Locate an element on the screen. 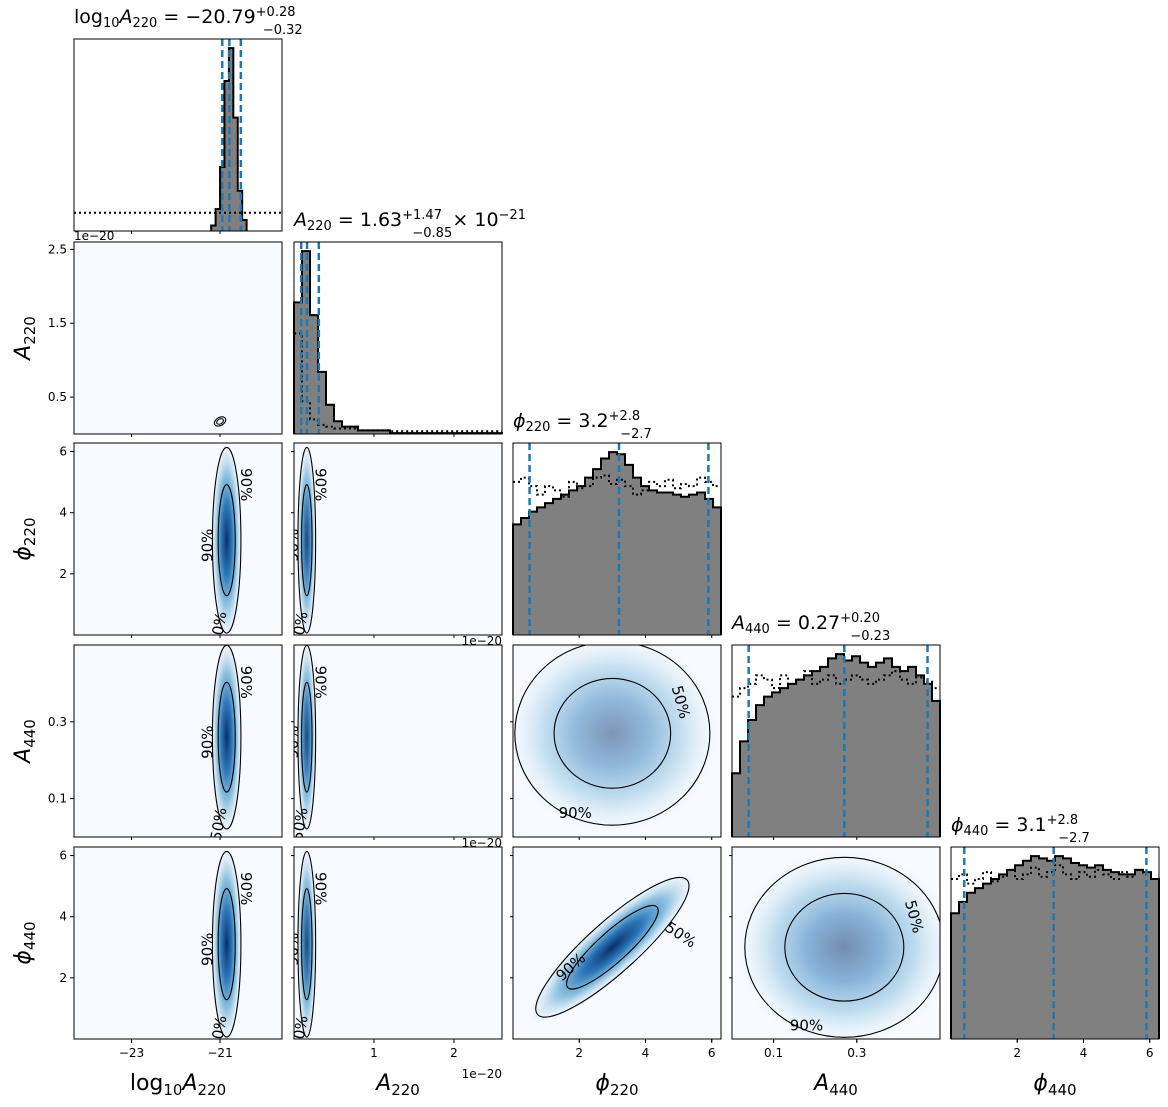 The height and width of the screenshot is (1107, 1168). y-tick-label: 2.5 is located at coordinates (57, 249).